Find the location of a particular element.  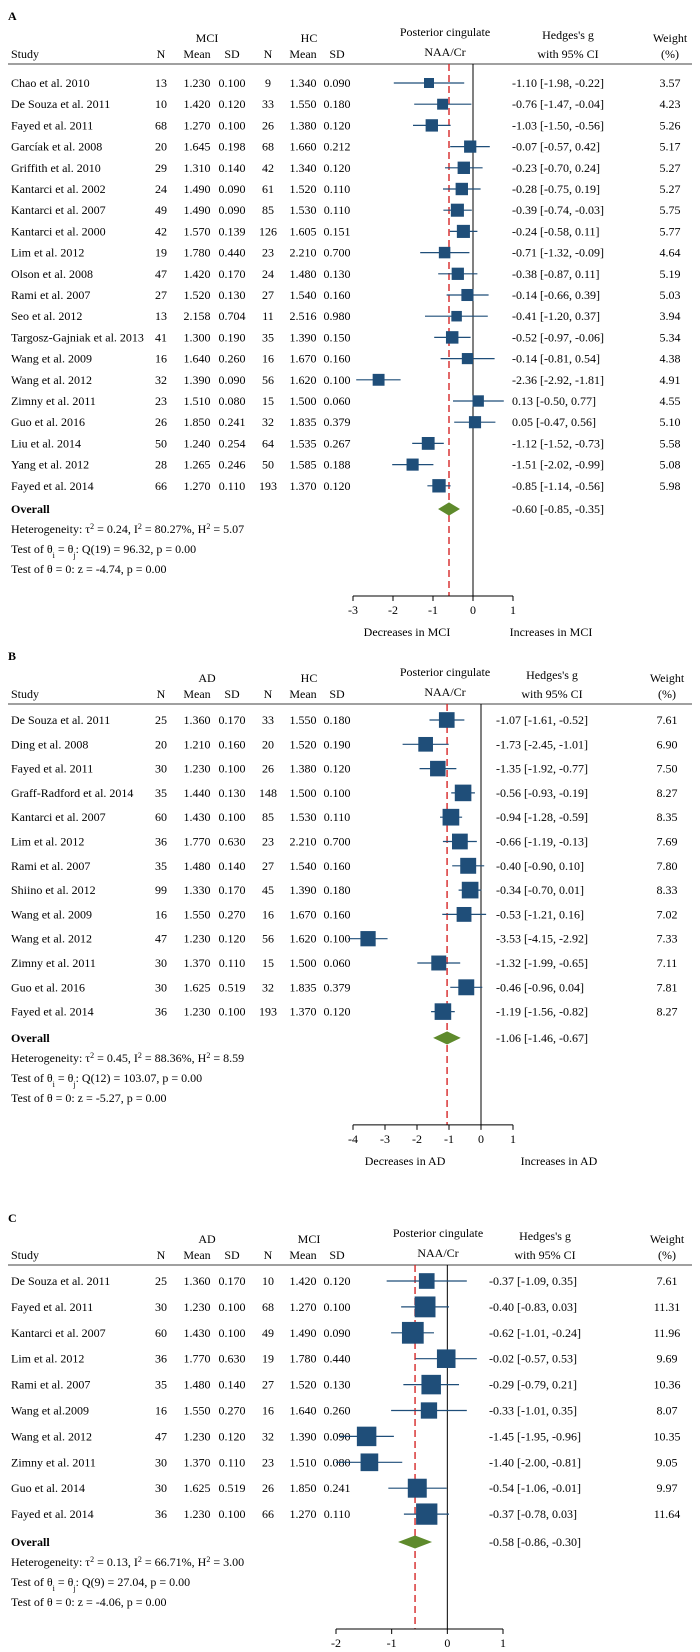

group2-sd: 0.110 is located at coordinates (337, 210).